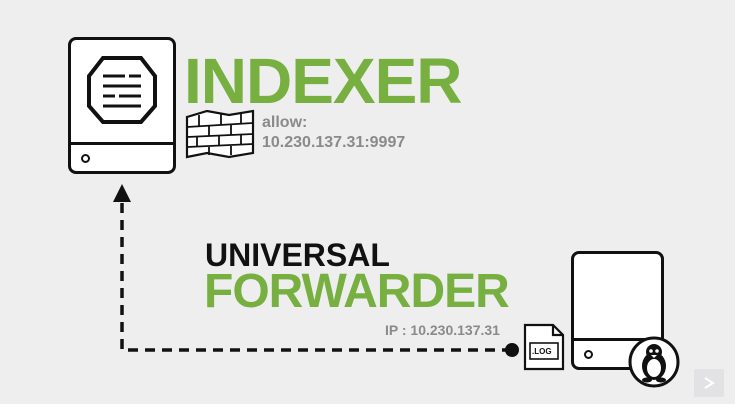 Image resolution: width=735 pixels, height=404 pixels. Describe the element at coordinates (442, 330) in the screenshot. I see `forwarder-ip: IP : 10.230.137.31` at that location.